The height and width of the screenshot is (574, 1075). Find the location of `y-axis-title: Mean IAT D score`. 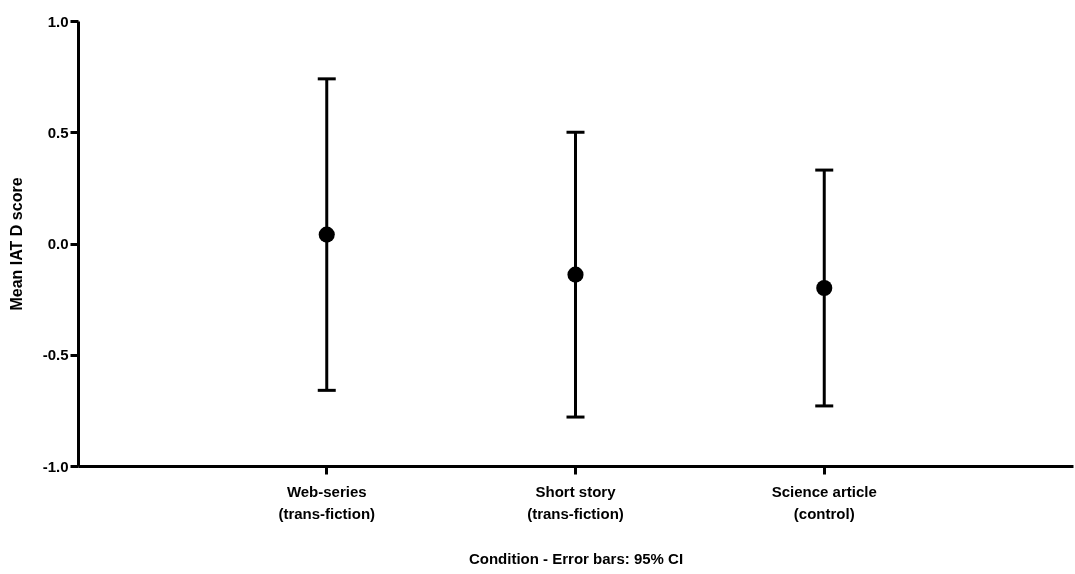

y-axis-title: Mean IAT D score is located at coordinates (16, 244).